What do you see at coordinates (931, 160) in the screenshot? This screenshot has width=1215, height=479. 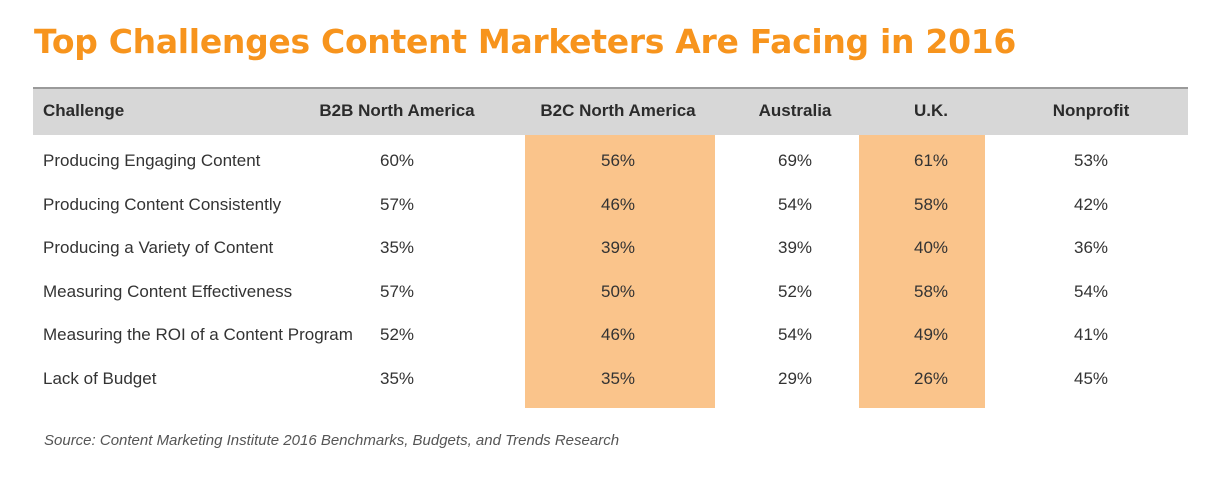 I see `table-cell: 61%` at bounding box center [931, 160].